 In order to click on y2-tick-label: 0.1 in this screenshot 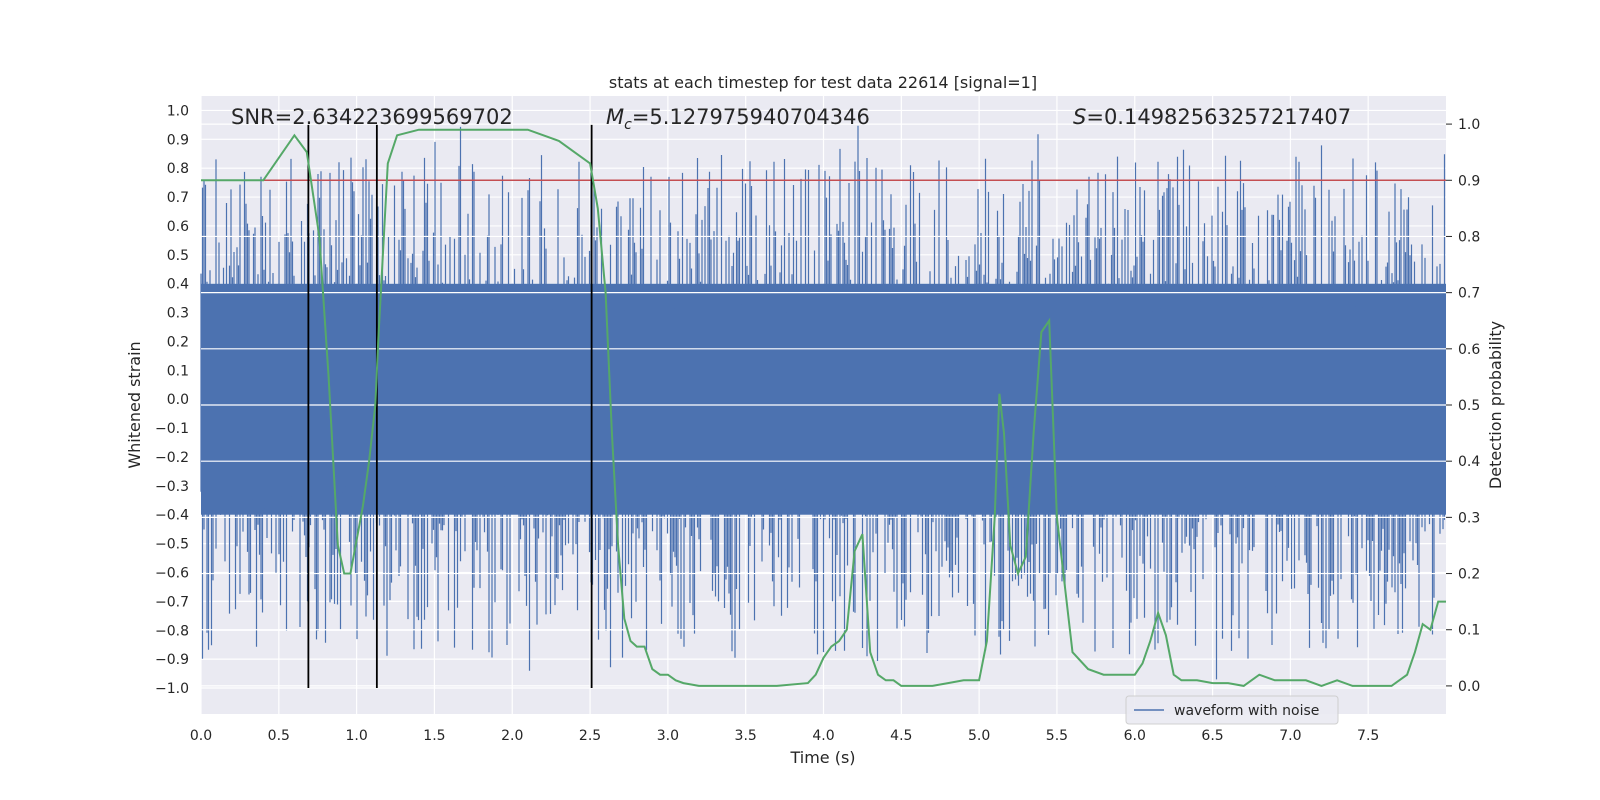, I will do `click(1469, 631)`.